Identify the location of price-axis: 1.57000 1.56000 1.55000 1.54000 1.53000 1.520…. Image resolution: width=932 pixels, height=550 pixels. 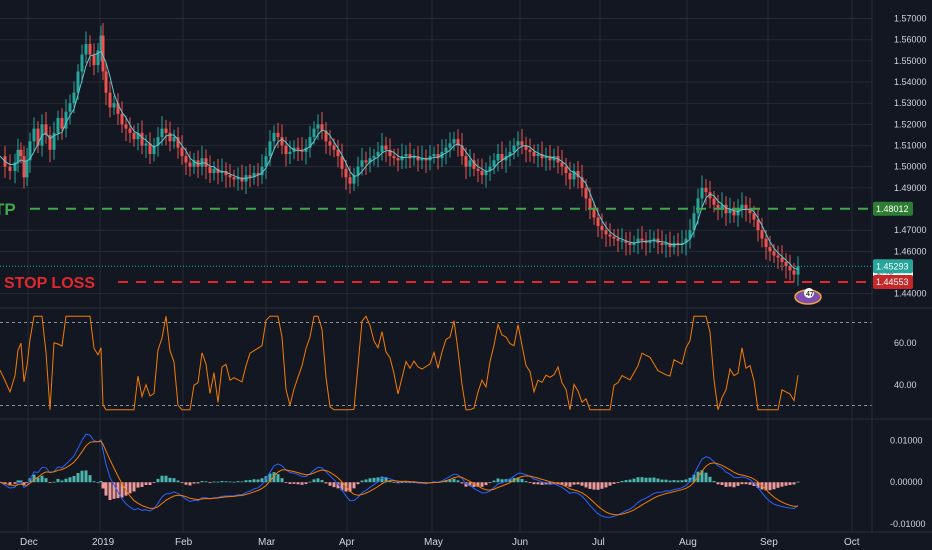
(910, 156).